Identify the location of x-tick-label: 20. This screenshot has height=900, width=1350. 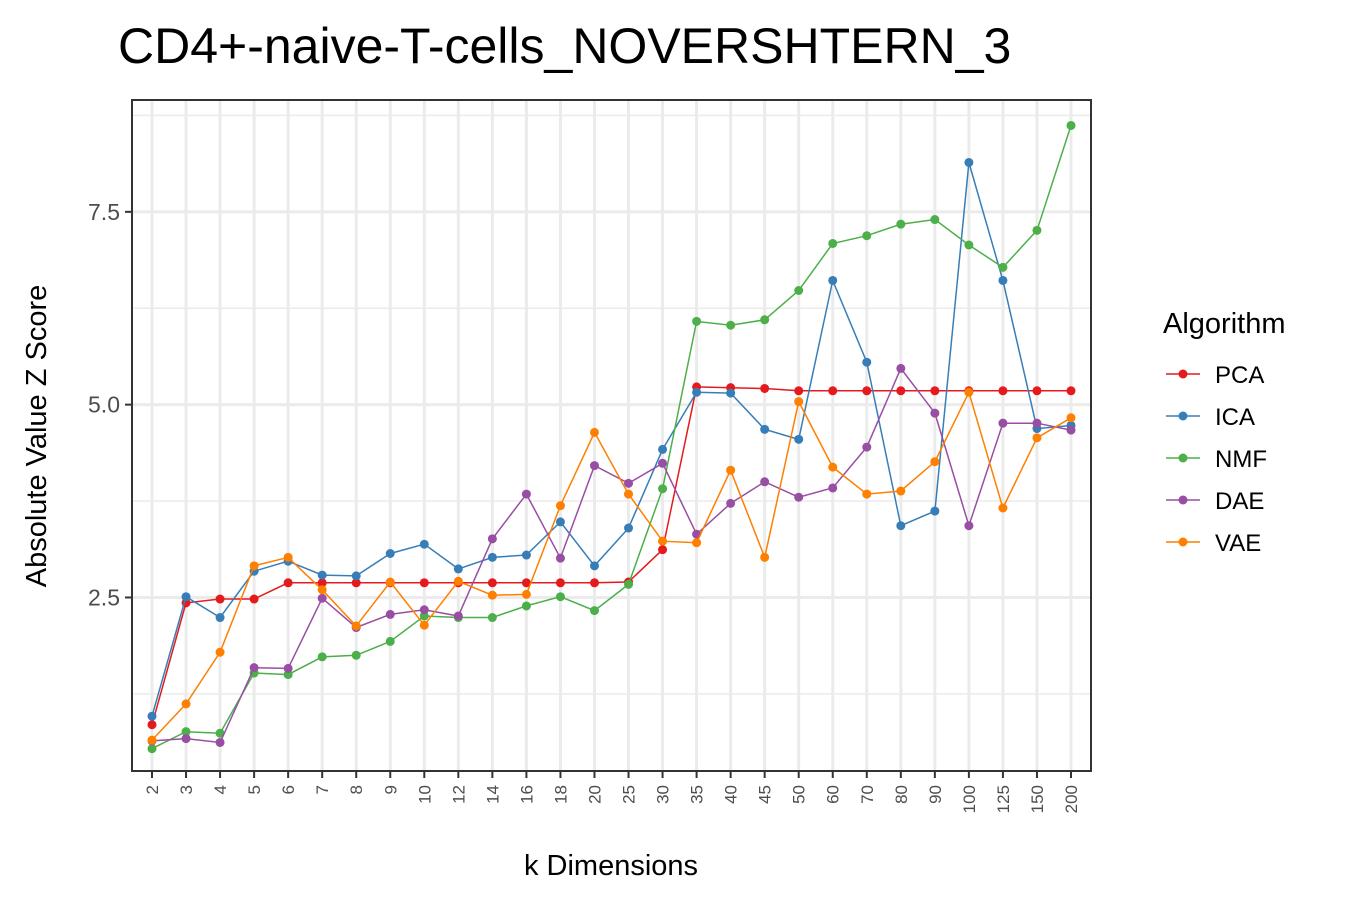
(594, 794).